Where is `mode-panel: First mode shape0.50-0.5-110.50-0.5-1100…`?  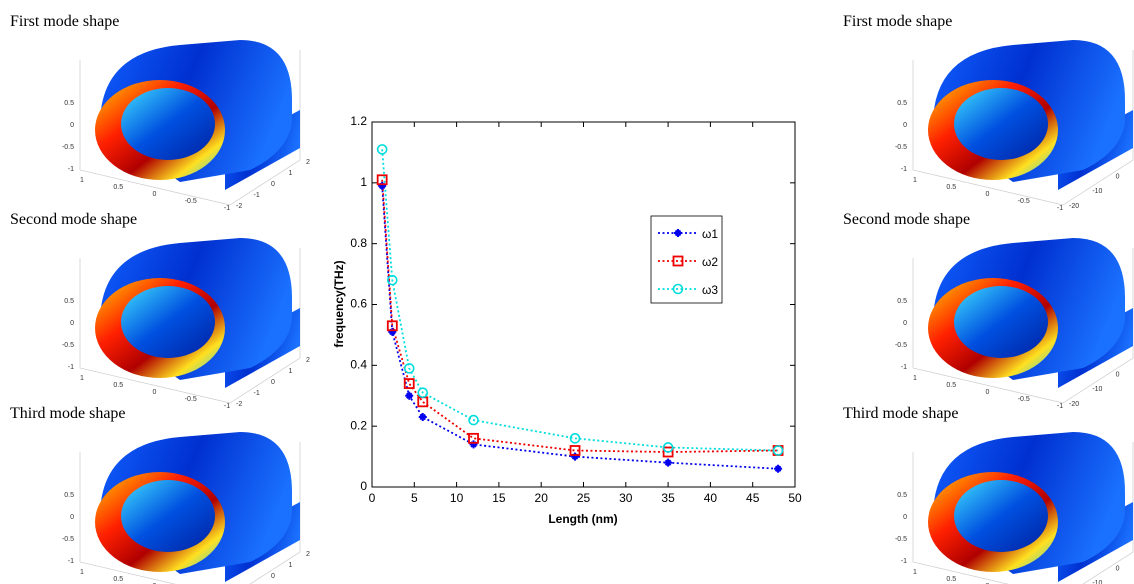 mode-panel: First mode shape0.50-0.5-110.50-0.5-1100… is located at coordinates (988, 112).